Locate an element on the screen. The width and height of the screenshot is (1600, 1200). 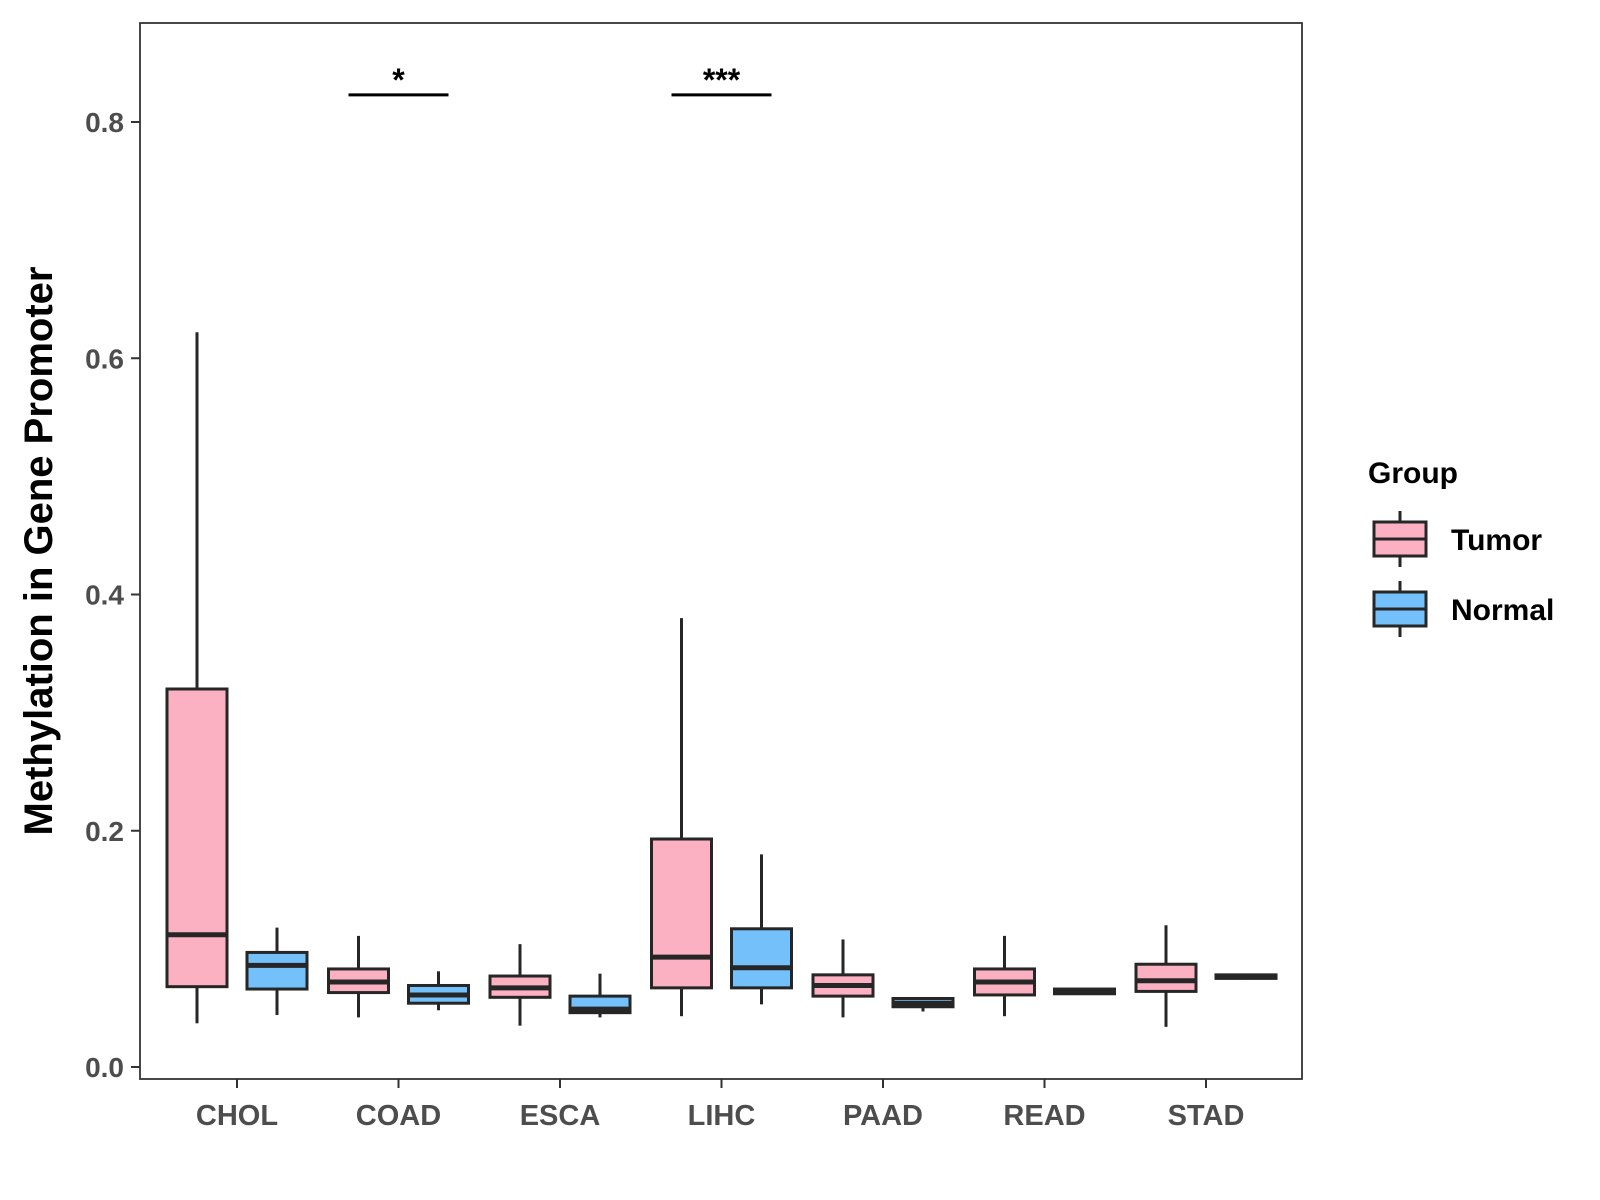
box-normal-esca is located at coordinates (600, 995).